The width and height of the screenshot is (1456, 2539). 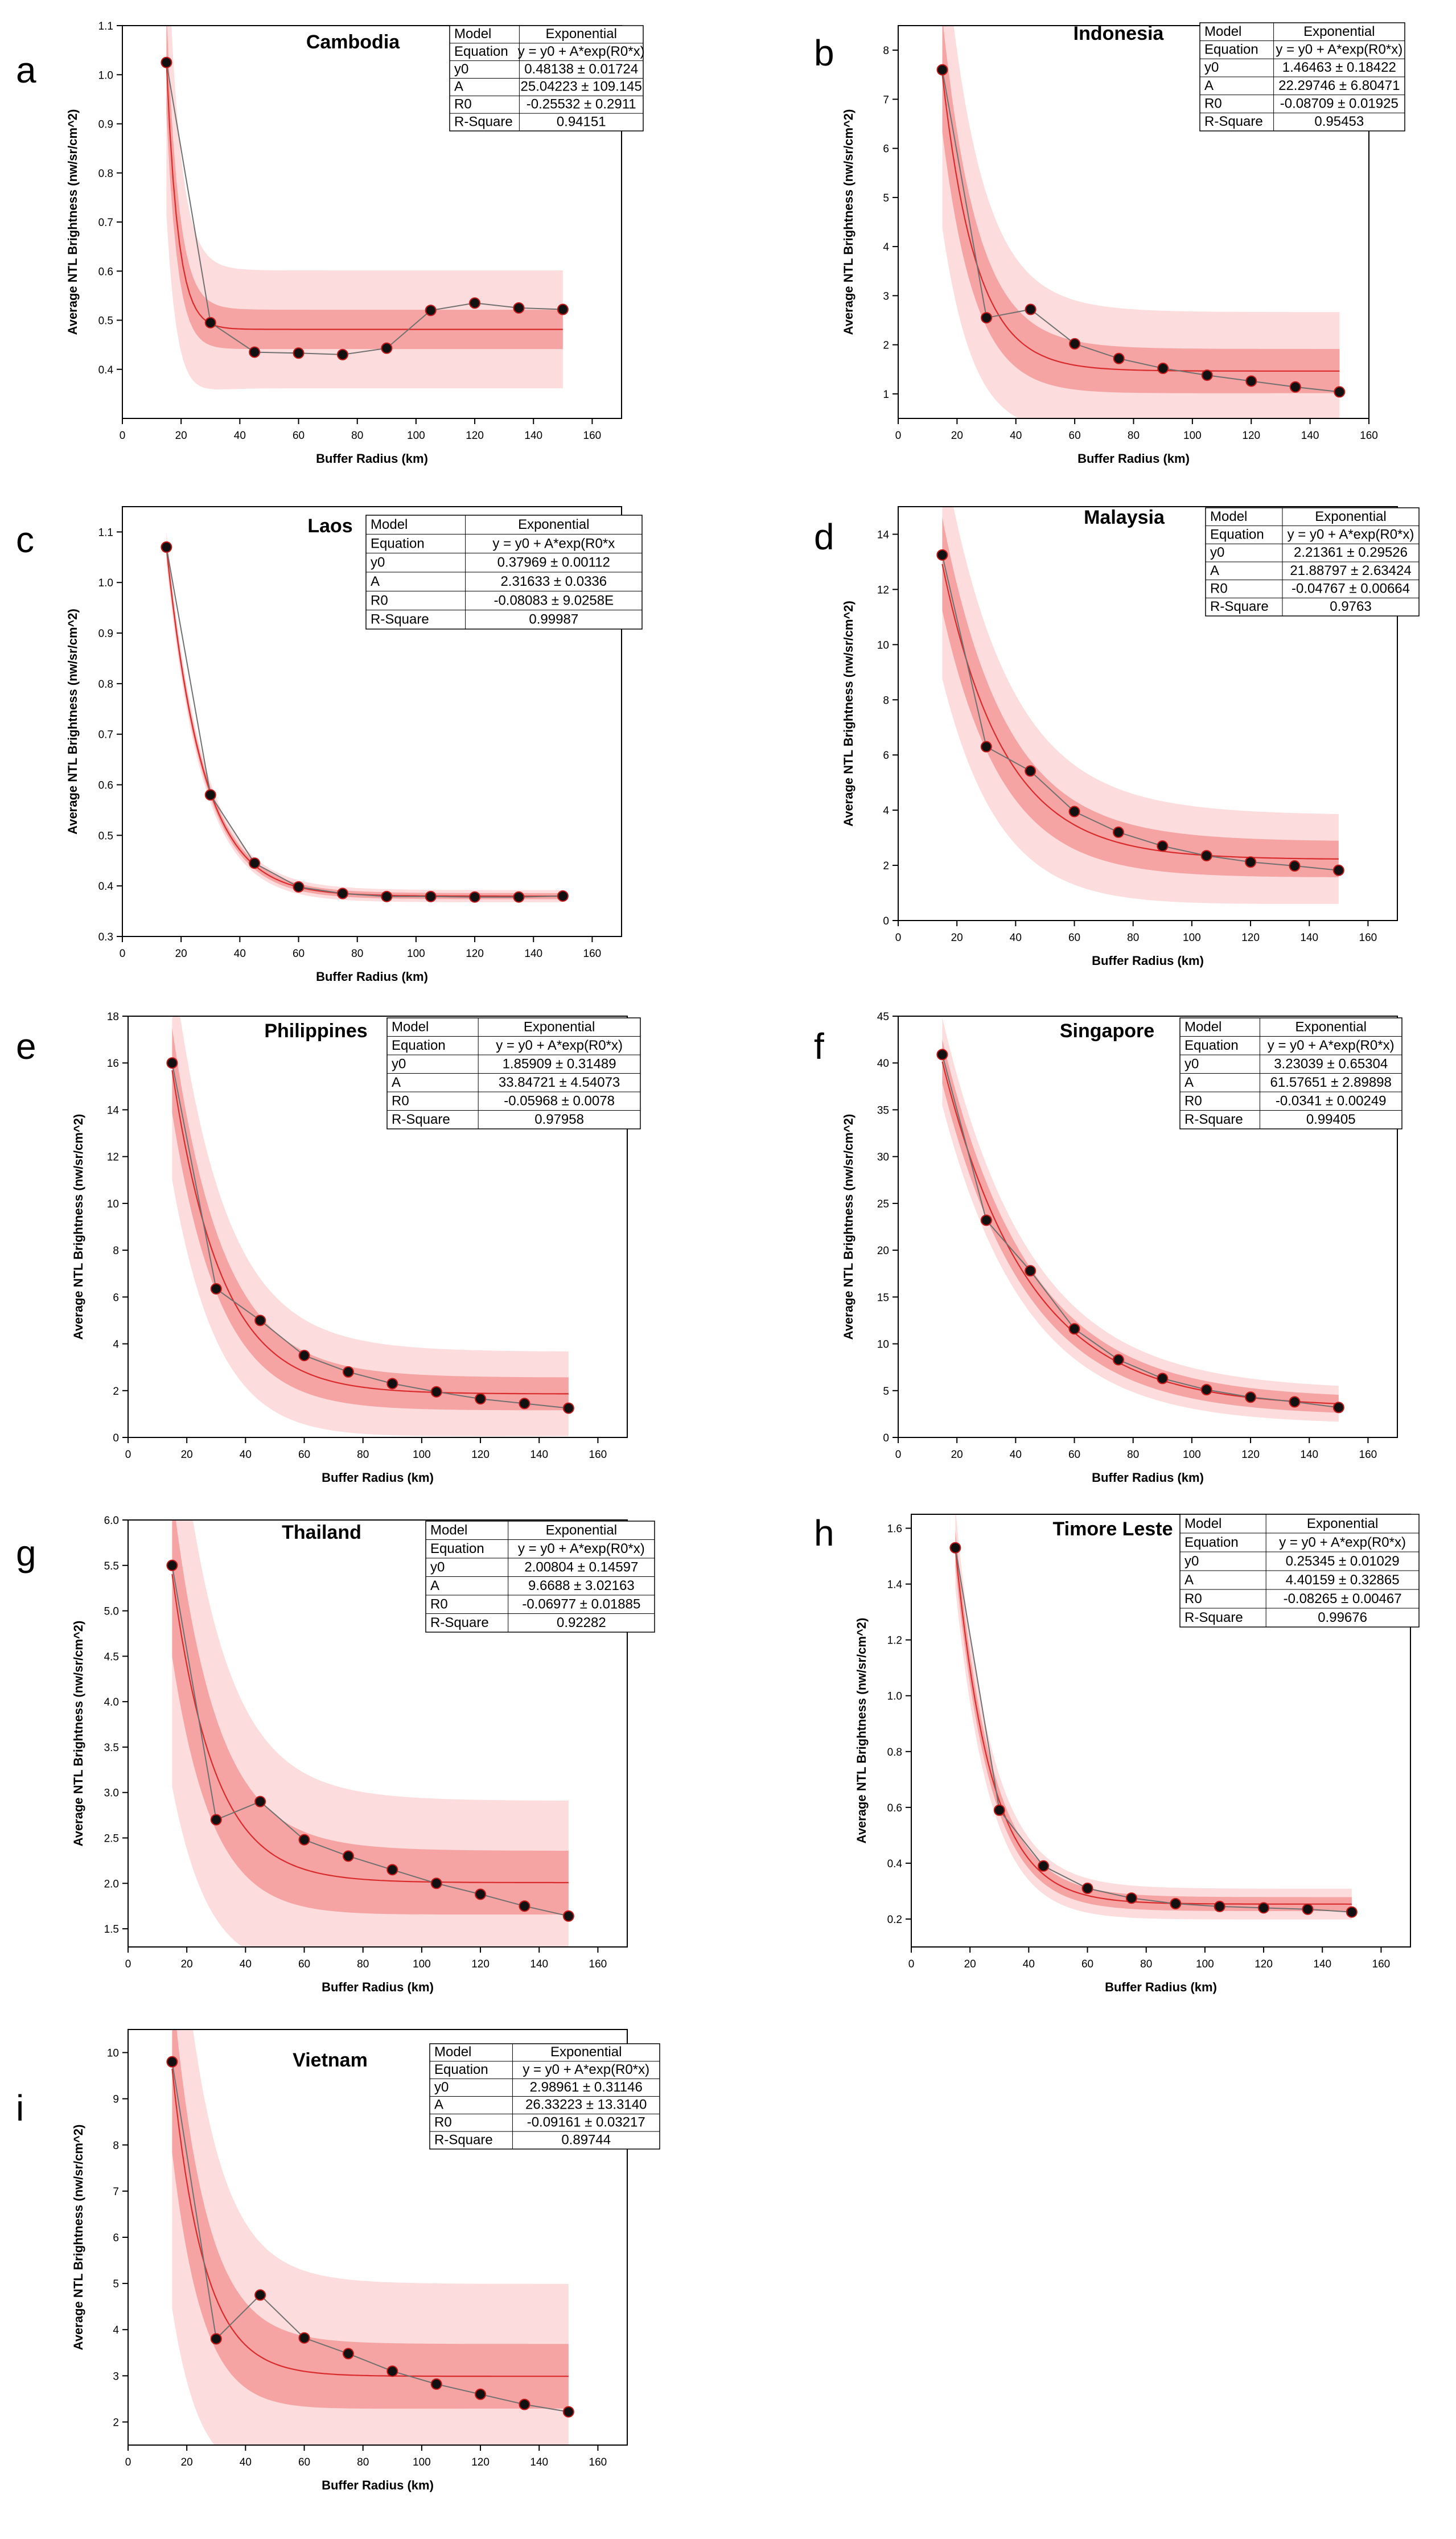 What do you see at coordinates (559, 1119) in the screenshot?
I see `table-value: 0.97958` at bounding box center [559, 1119].